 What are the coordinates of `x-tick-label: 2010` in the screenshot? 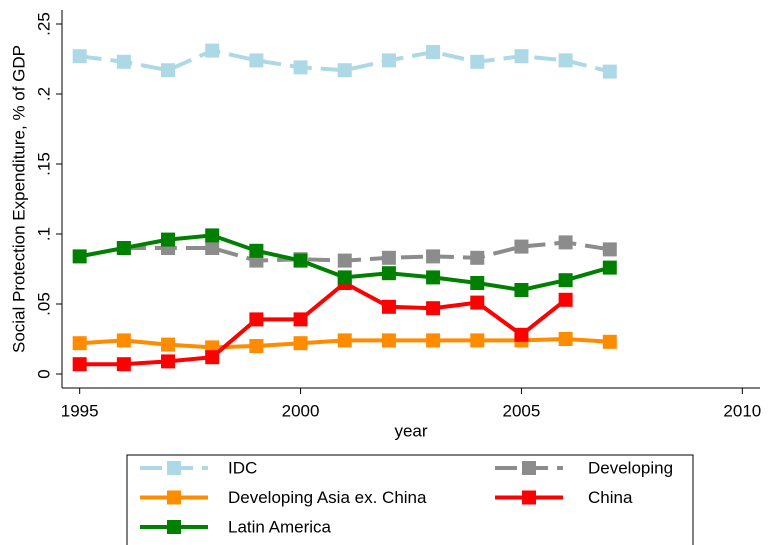 It's located at (742, 410).